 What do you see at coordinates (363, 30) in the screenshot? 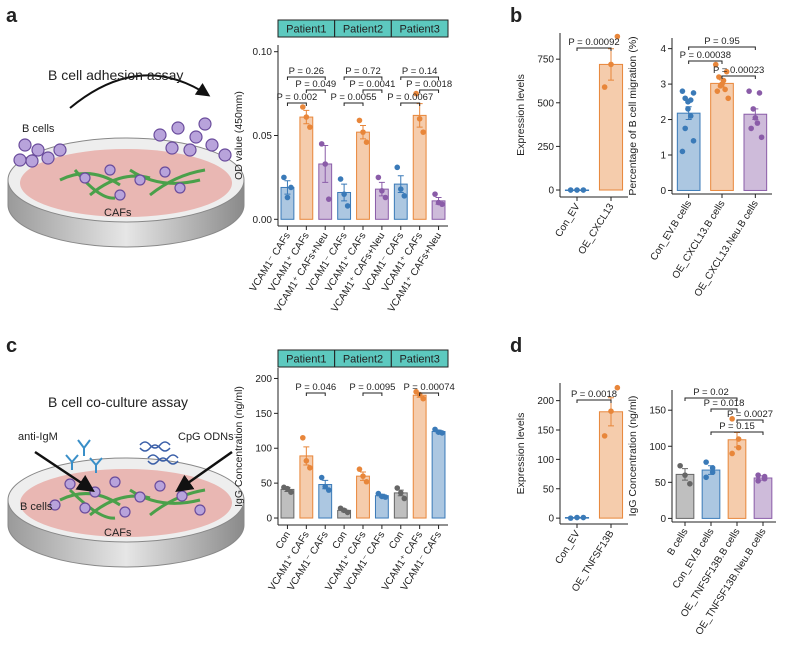
I see `group-label: Patient2` at bounding box center [363, 30].